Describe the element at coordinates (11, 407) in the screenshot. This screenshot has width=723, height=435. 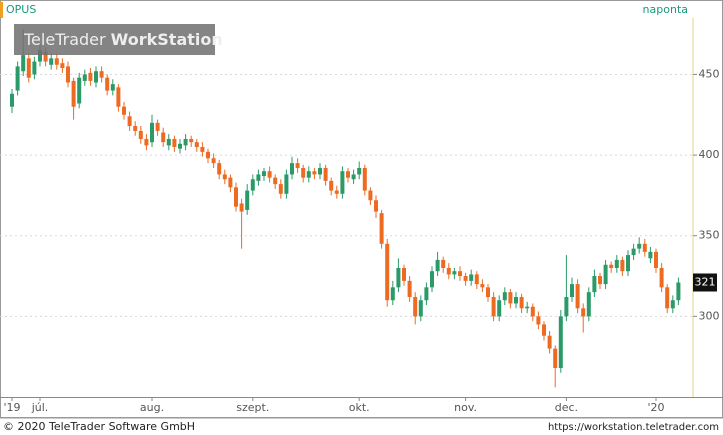
I see `x-tick-label: '19` at that location.